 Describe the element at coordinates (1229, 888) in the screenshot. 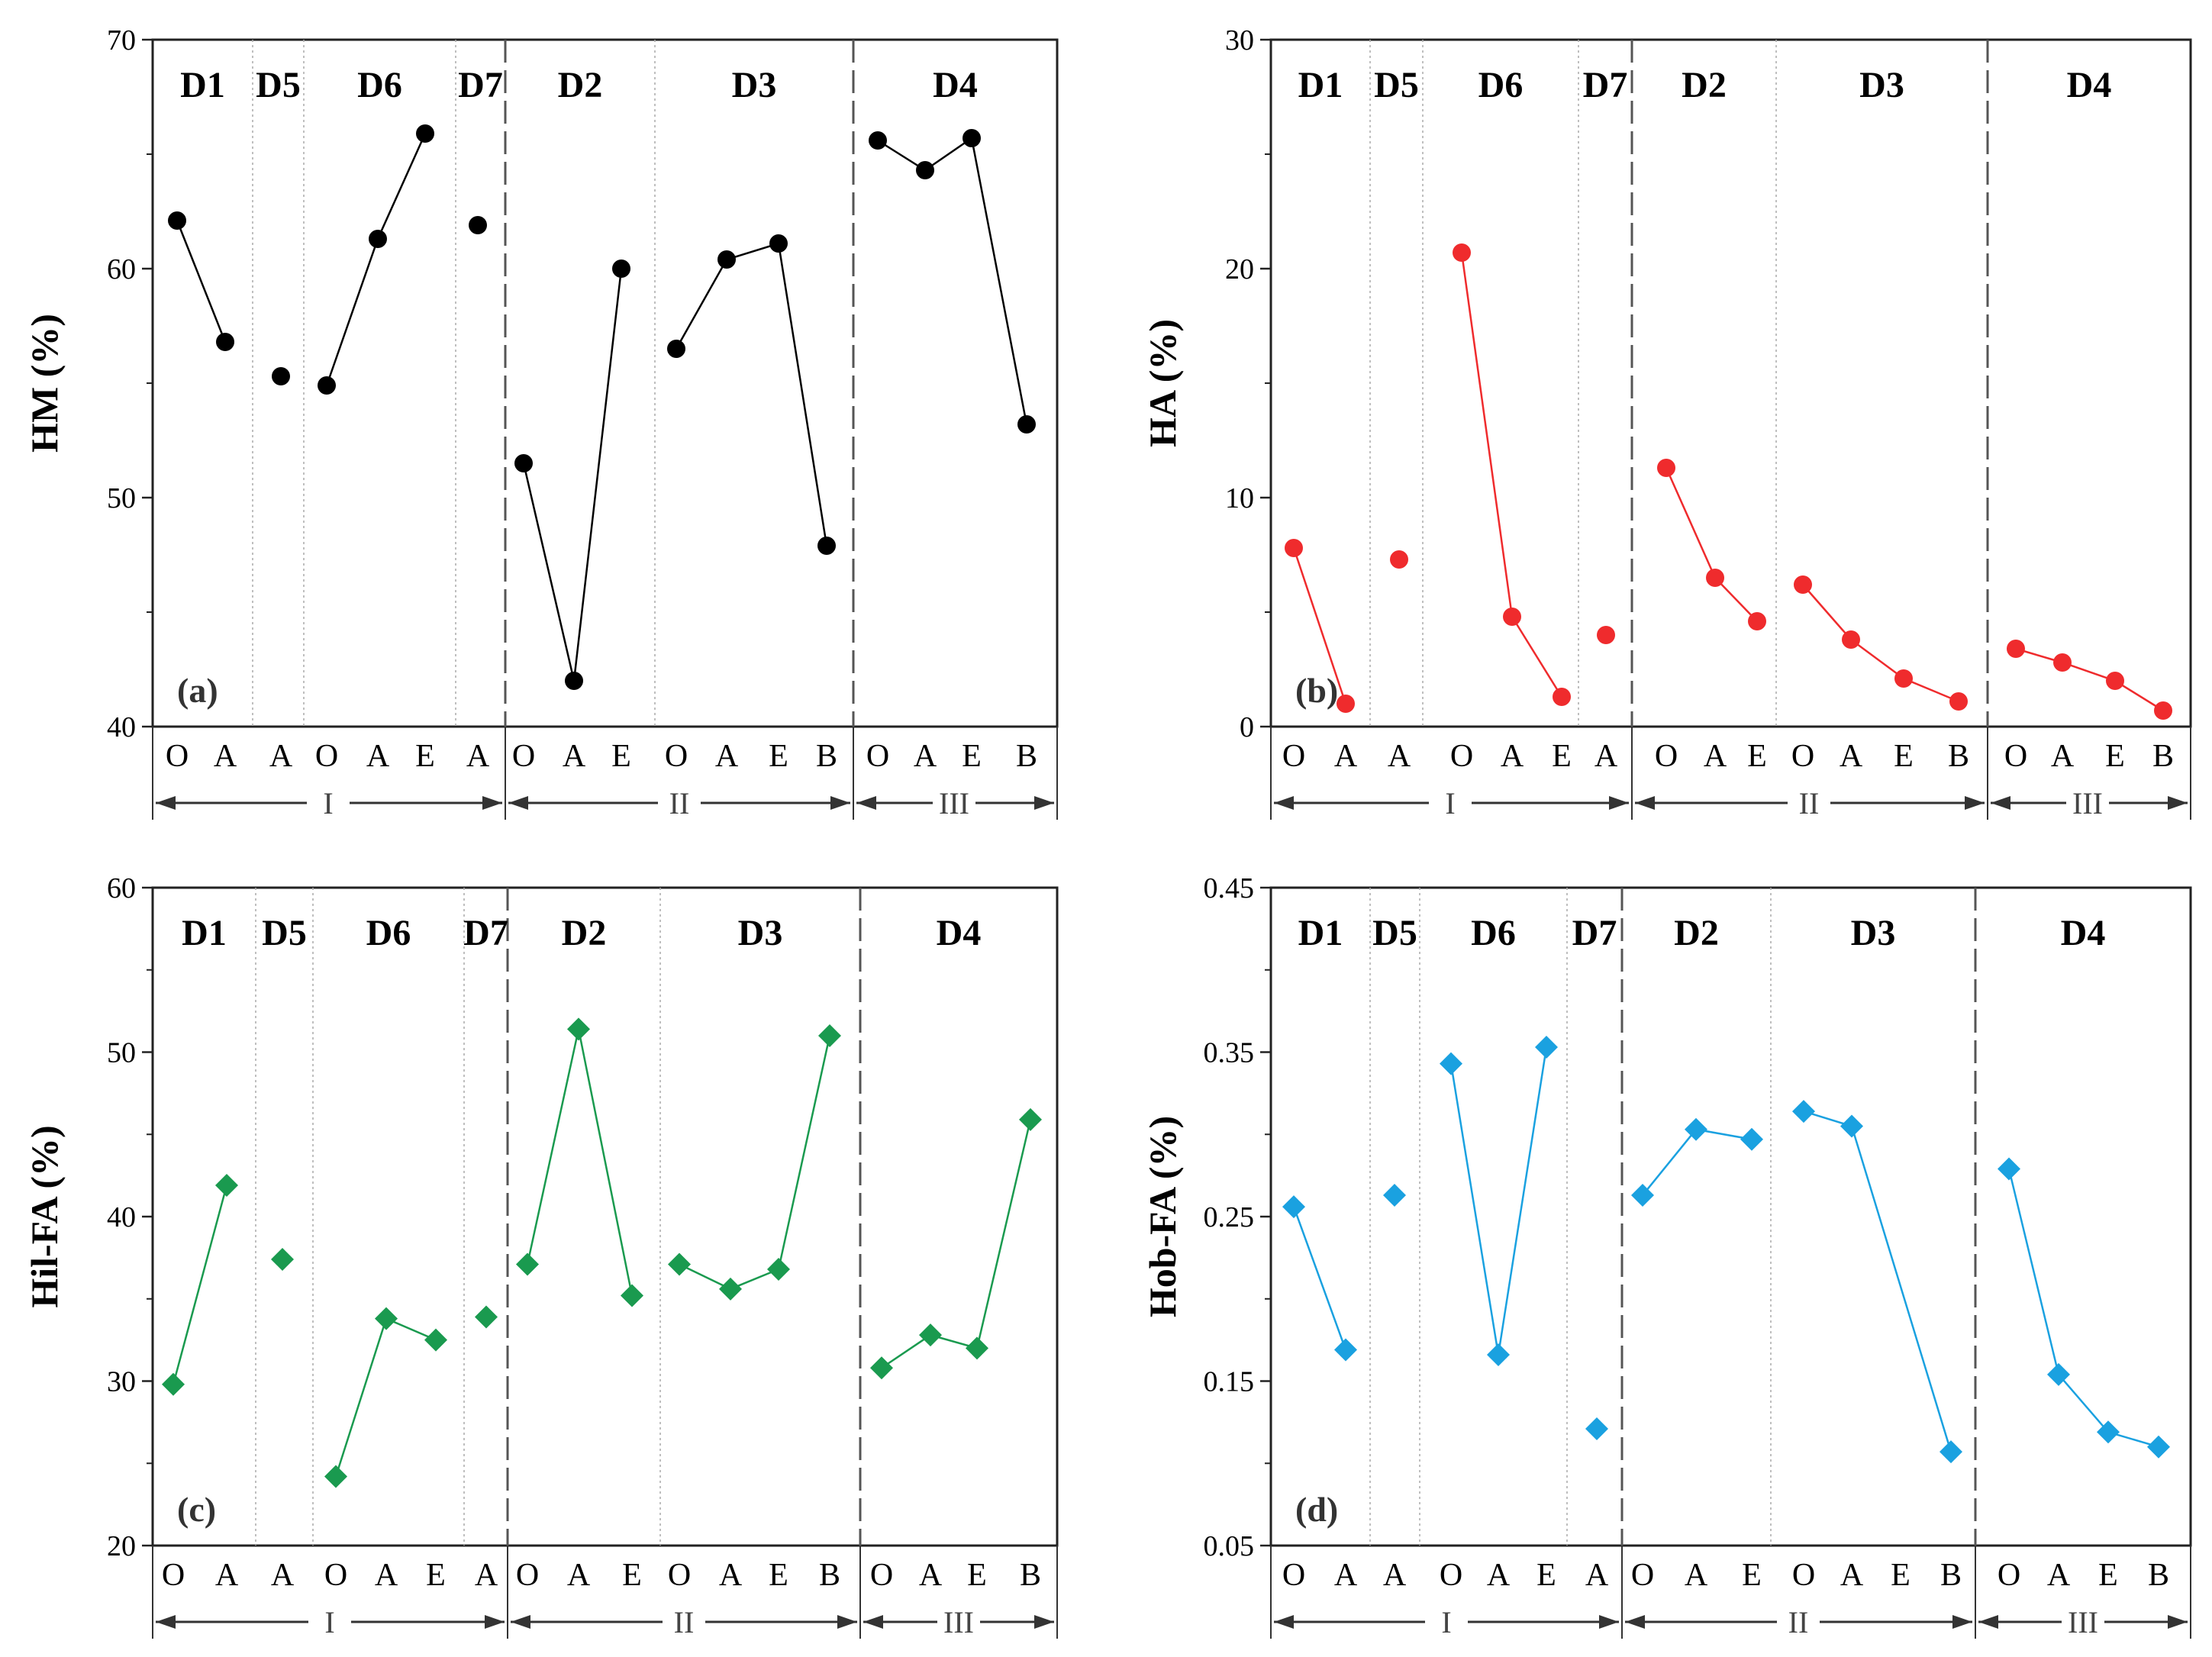

I see `y-tick-label: 0.45` at that location.